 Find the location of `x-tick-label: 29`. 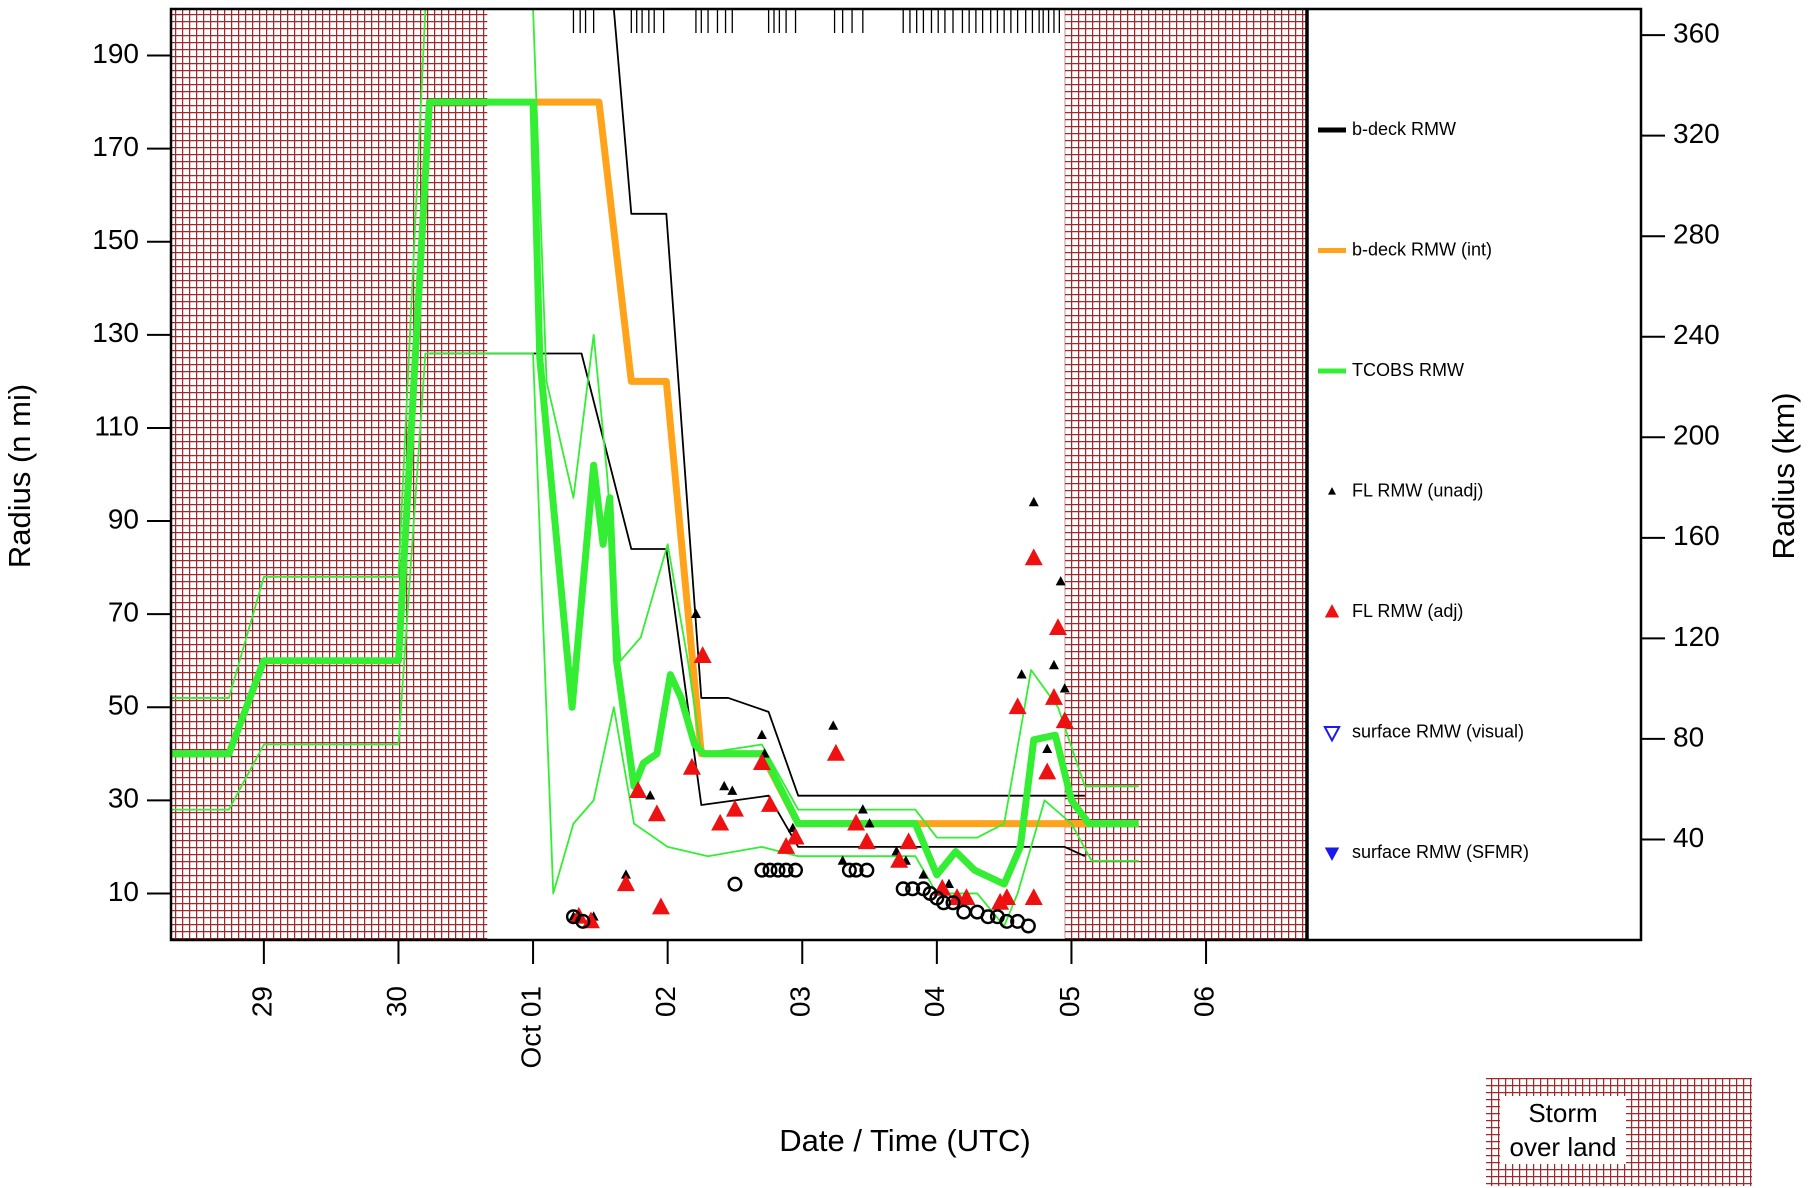

x-tick-label: 29 is located at coordinates (261, 1001).